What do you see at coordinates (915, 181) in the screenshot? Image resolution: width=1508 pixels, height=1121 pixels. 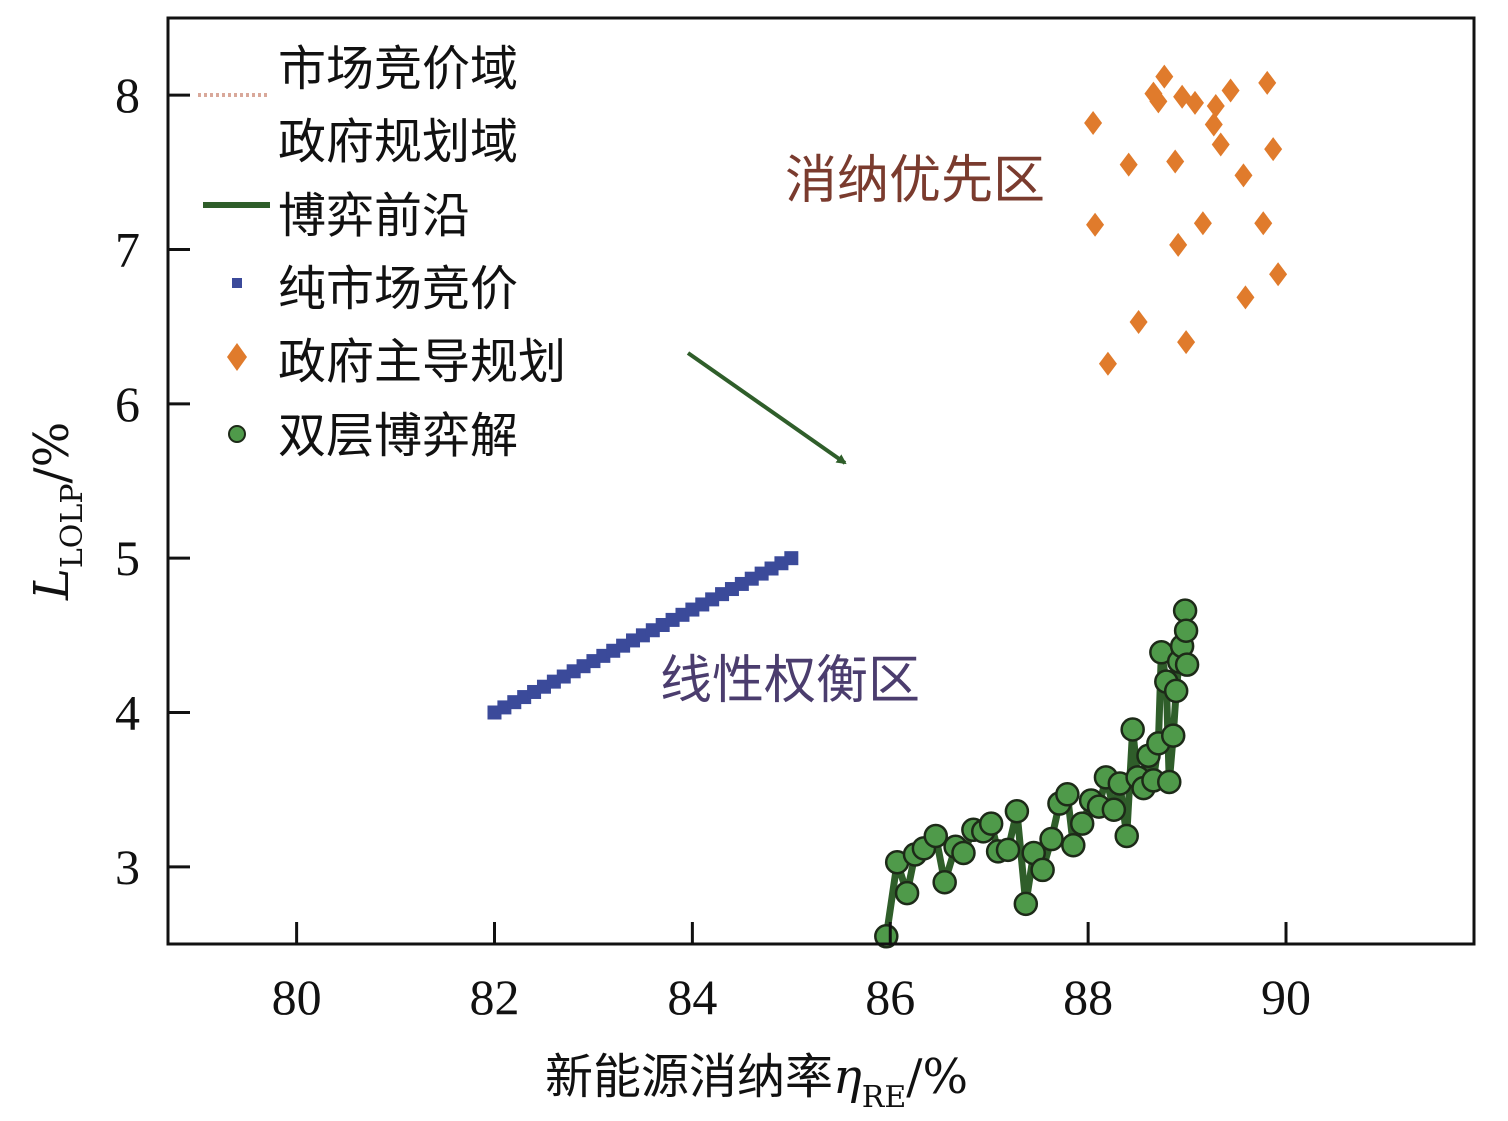 I see `annotation-consumption-priority: 消纳优先区` at bounding box center [915, 181].